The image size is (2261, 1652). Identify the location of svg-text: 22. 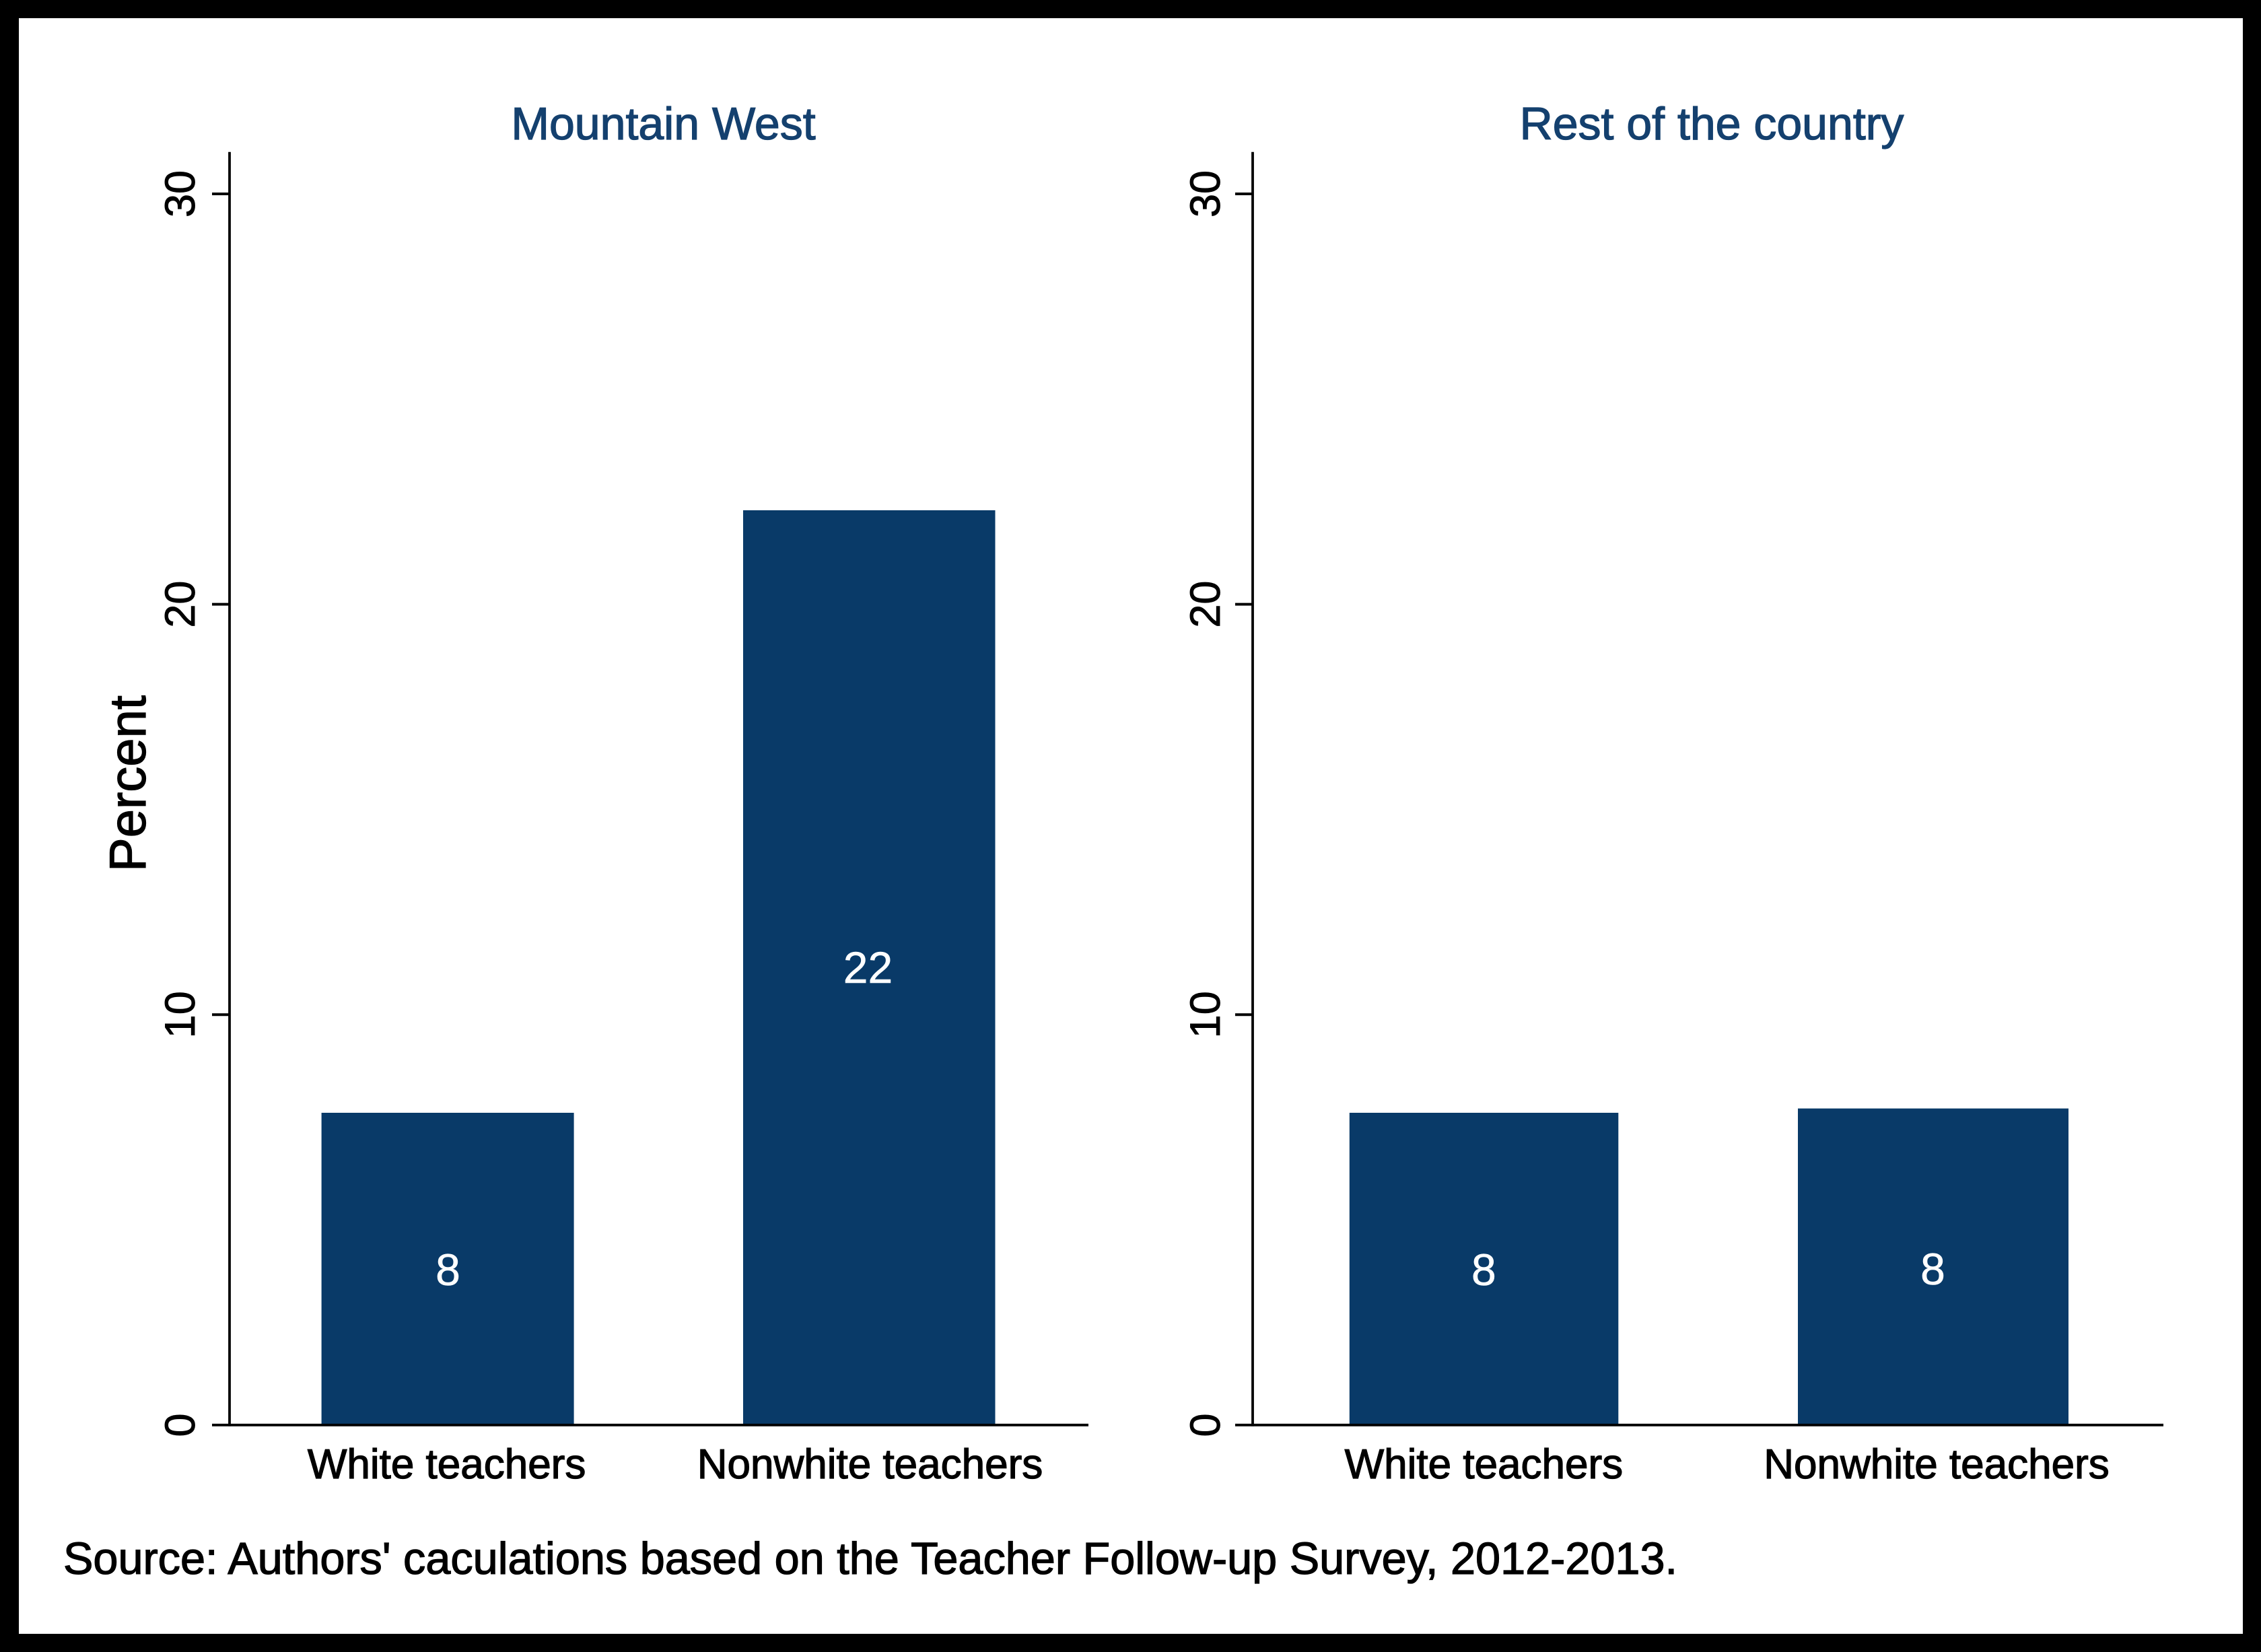
(868, 967).